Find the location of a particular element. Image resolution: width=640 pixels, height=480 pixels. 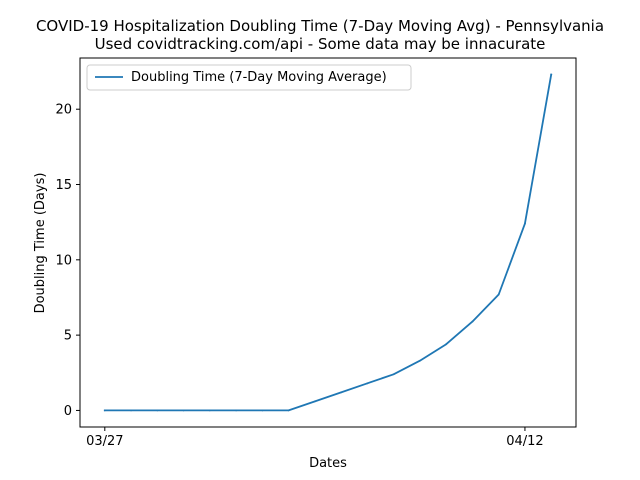

x-axis-label: Dates is located at coordinates (328, 463).